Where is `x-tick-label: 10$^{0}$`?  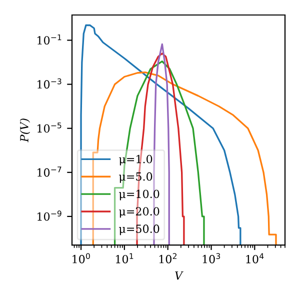
x-tick-label: 10$^{0}$ is located at coordinates (81, 258).